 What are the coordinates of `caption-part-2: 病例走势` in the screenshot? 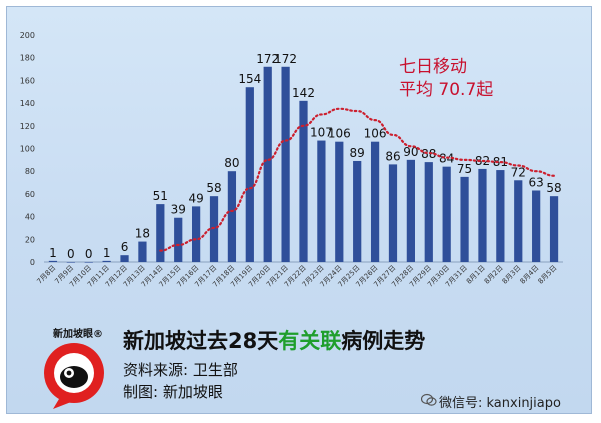 It's located at (383, 341).